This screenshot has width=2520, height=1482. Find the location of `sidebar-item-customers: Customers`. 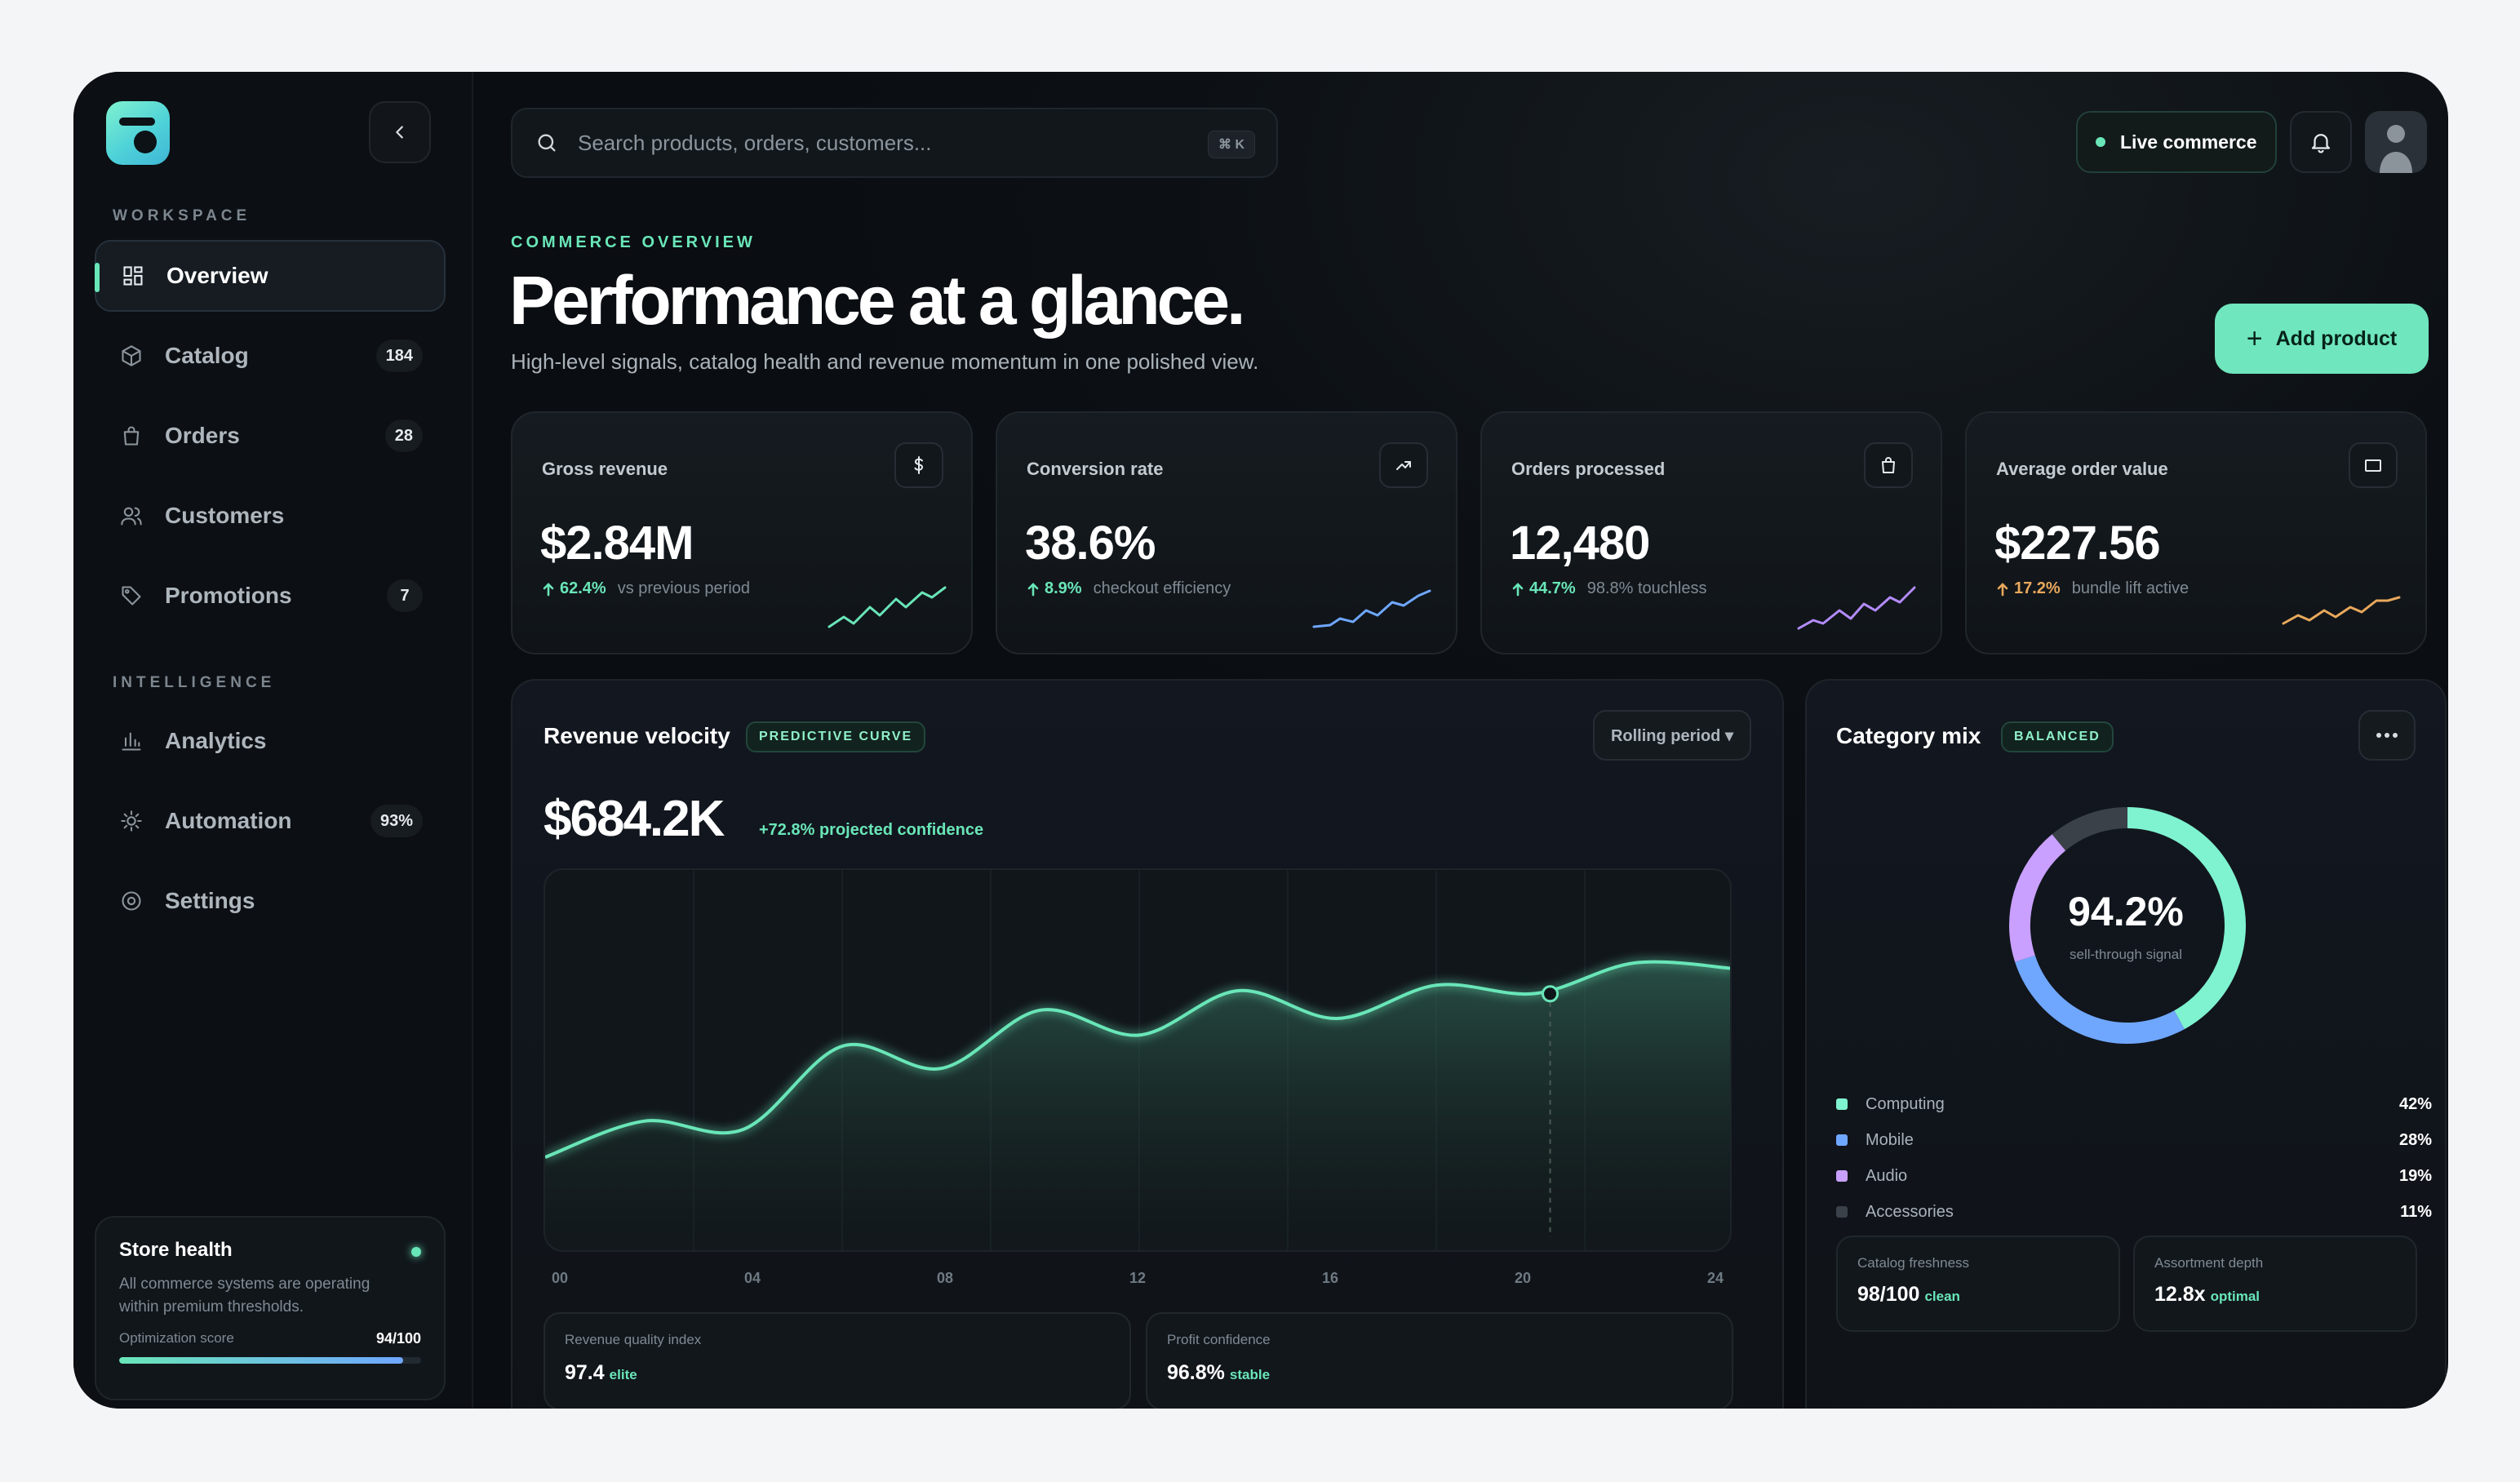

sidebar-item-customers: Customers is located at coordinates (271, 516).